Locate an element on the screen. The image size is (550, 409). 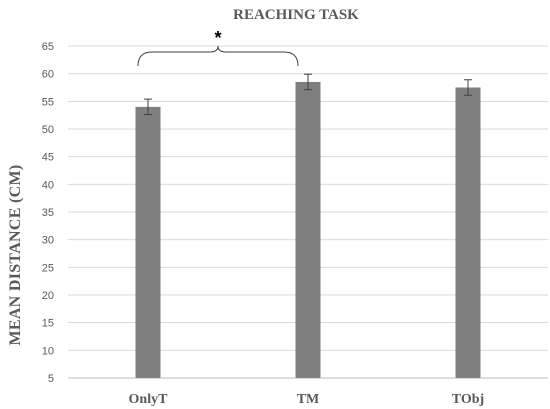
y-tick-labels: 5 10 15 20 25 30 35 40 45 50 55 60 65 is located at coordinates (48, 213).